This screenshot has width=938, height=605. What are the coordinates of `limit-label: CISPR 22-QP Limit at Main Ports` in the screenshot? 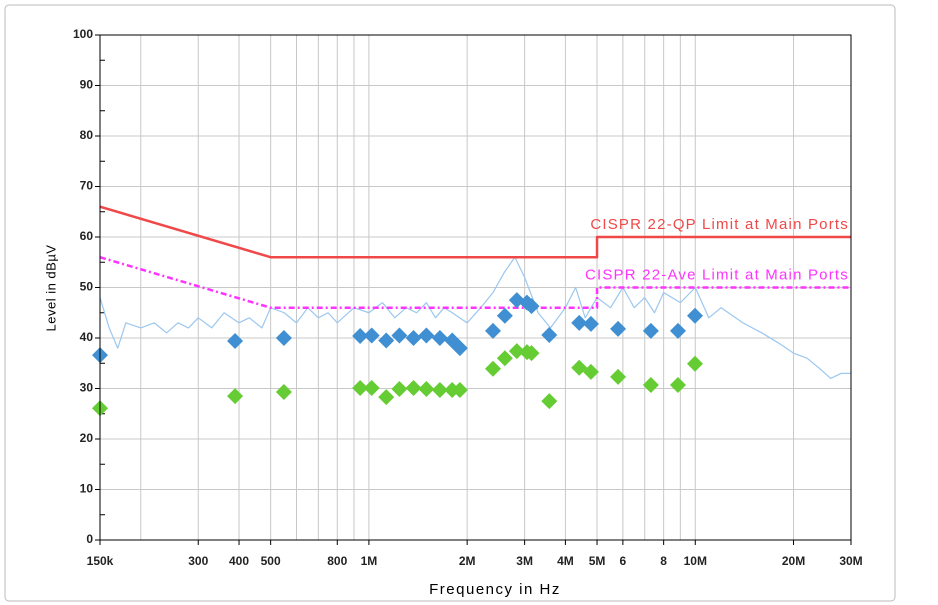 It's located at (719, 224).